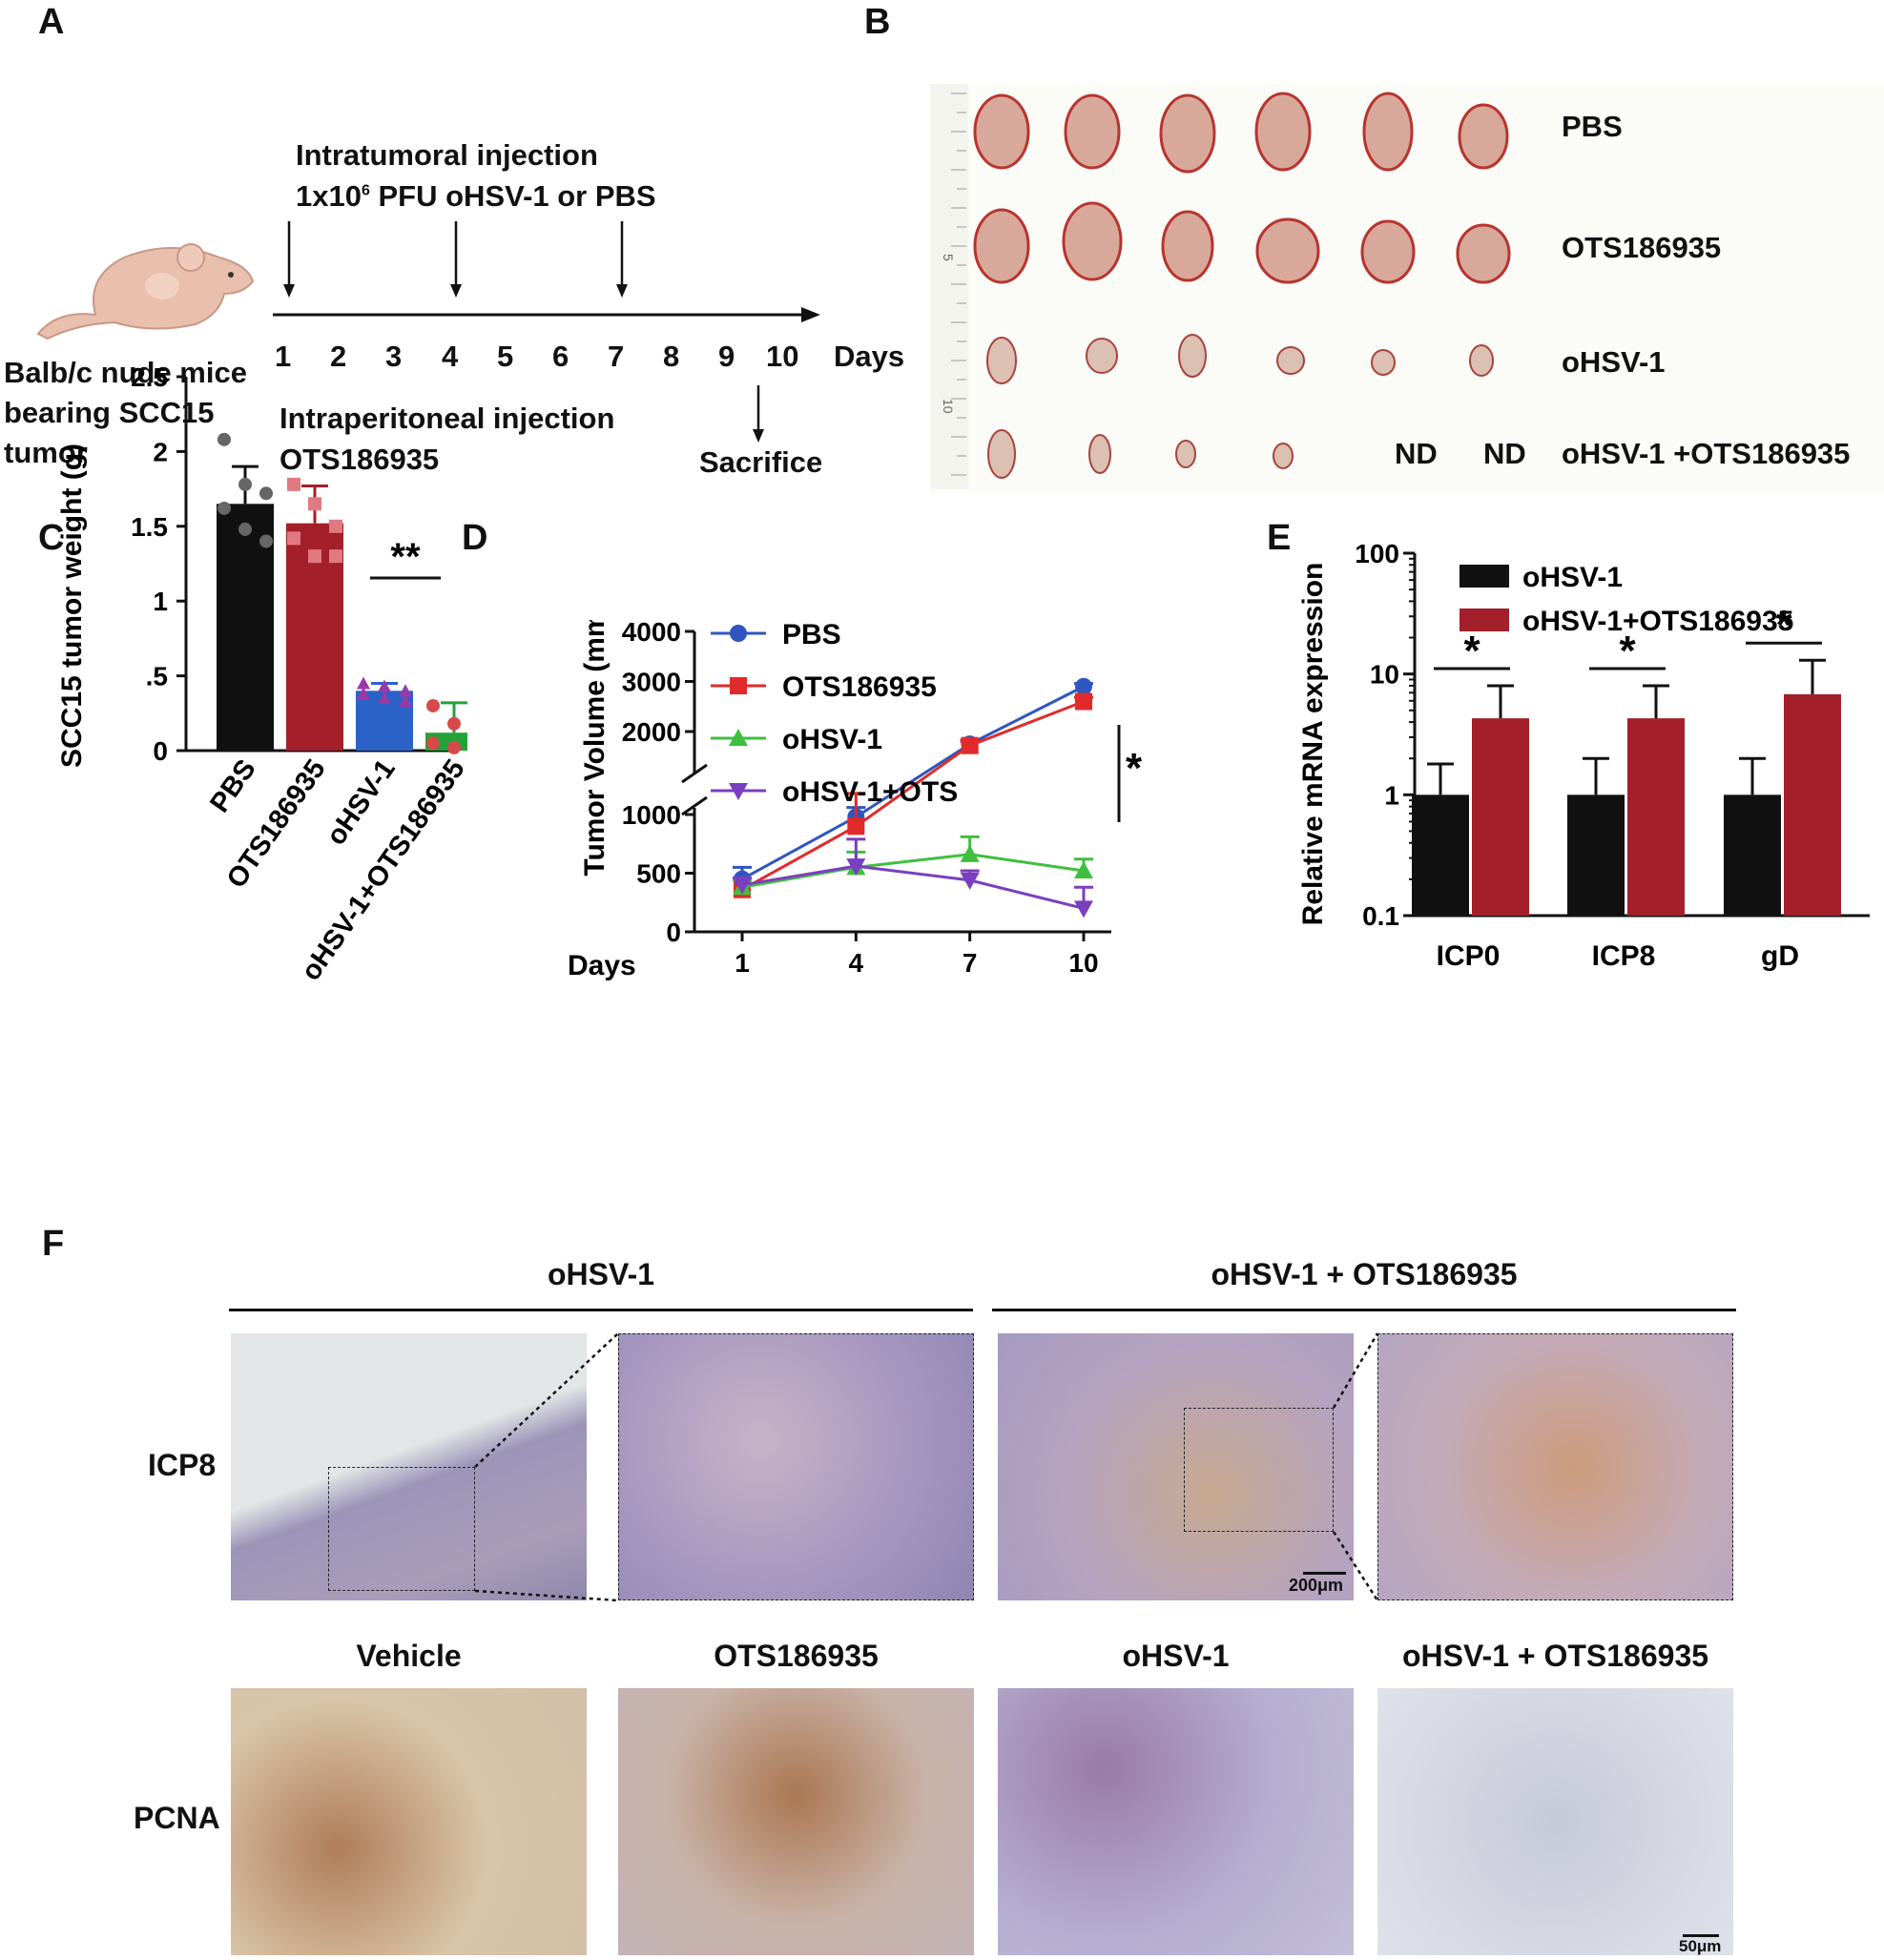 This screenshot has width=1884, height=1960. I want to click on d-sig-annotation: *, so click(1134, 768).